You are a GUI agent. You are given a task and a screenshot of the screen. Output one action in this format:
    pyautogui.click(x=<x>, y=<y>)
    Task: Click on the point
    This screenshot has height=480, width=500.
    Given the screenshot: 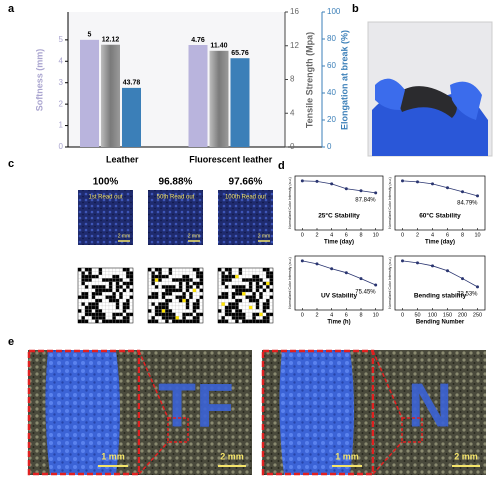 What is the action you would take?
    pyautogui.click(x=346, y=189)
    